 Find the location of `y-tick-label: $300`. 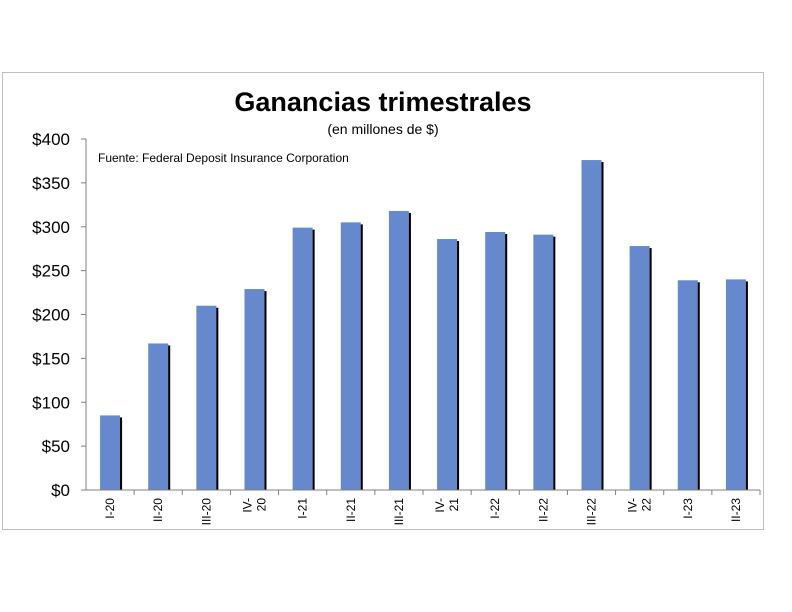

y-tick-label: $300 is located at coordinates (51, 227).